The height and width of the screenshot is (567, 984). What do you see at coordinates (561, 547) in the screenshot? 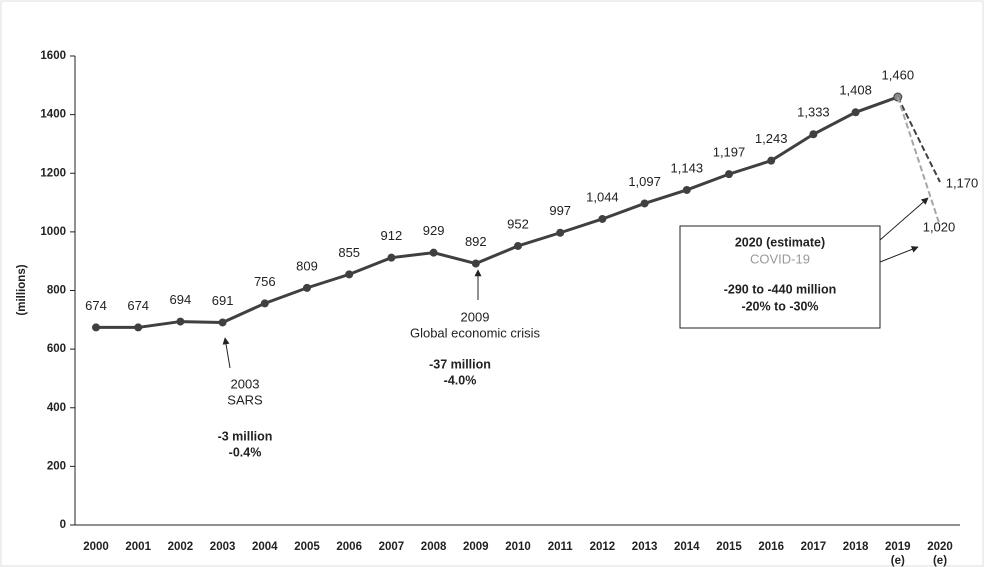
I see `x-tick-label: 2011` at bounding box center [561, 547].